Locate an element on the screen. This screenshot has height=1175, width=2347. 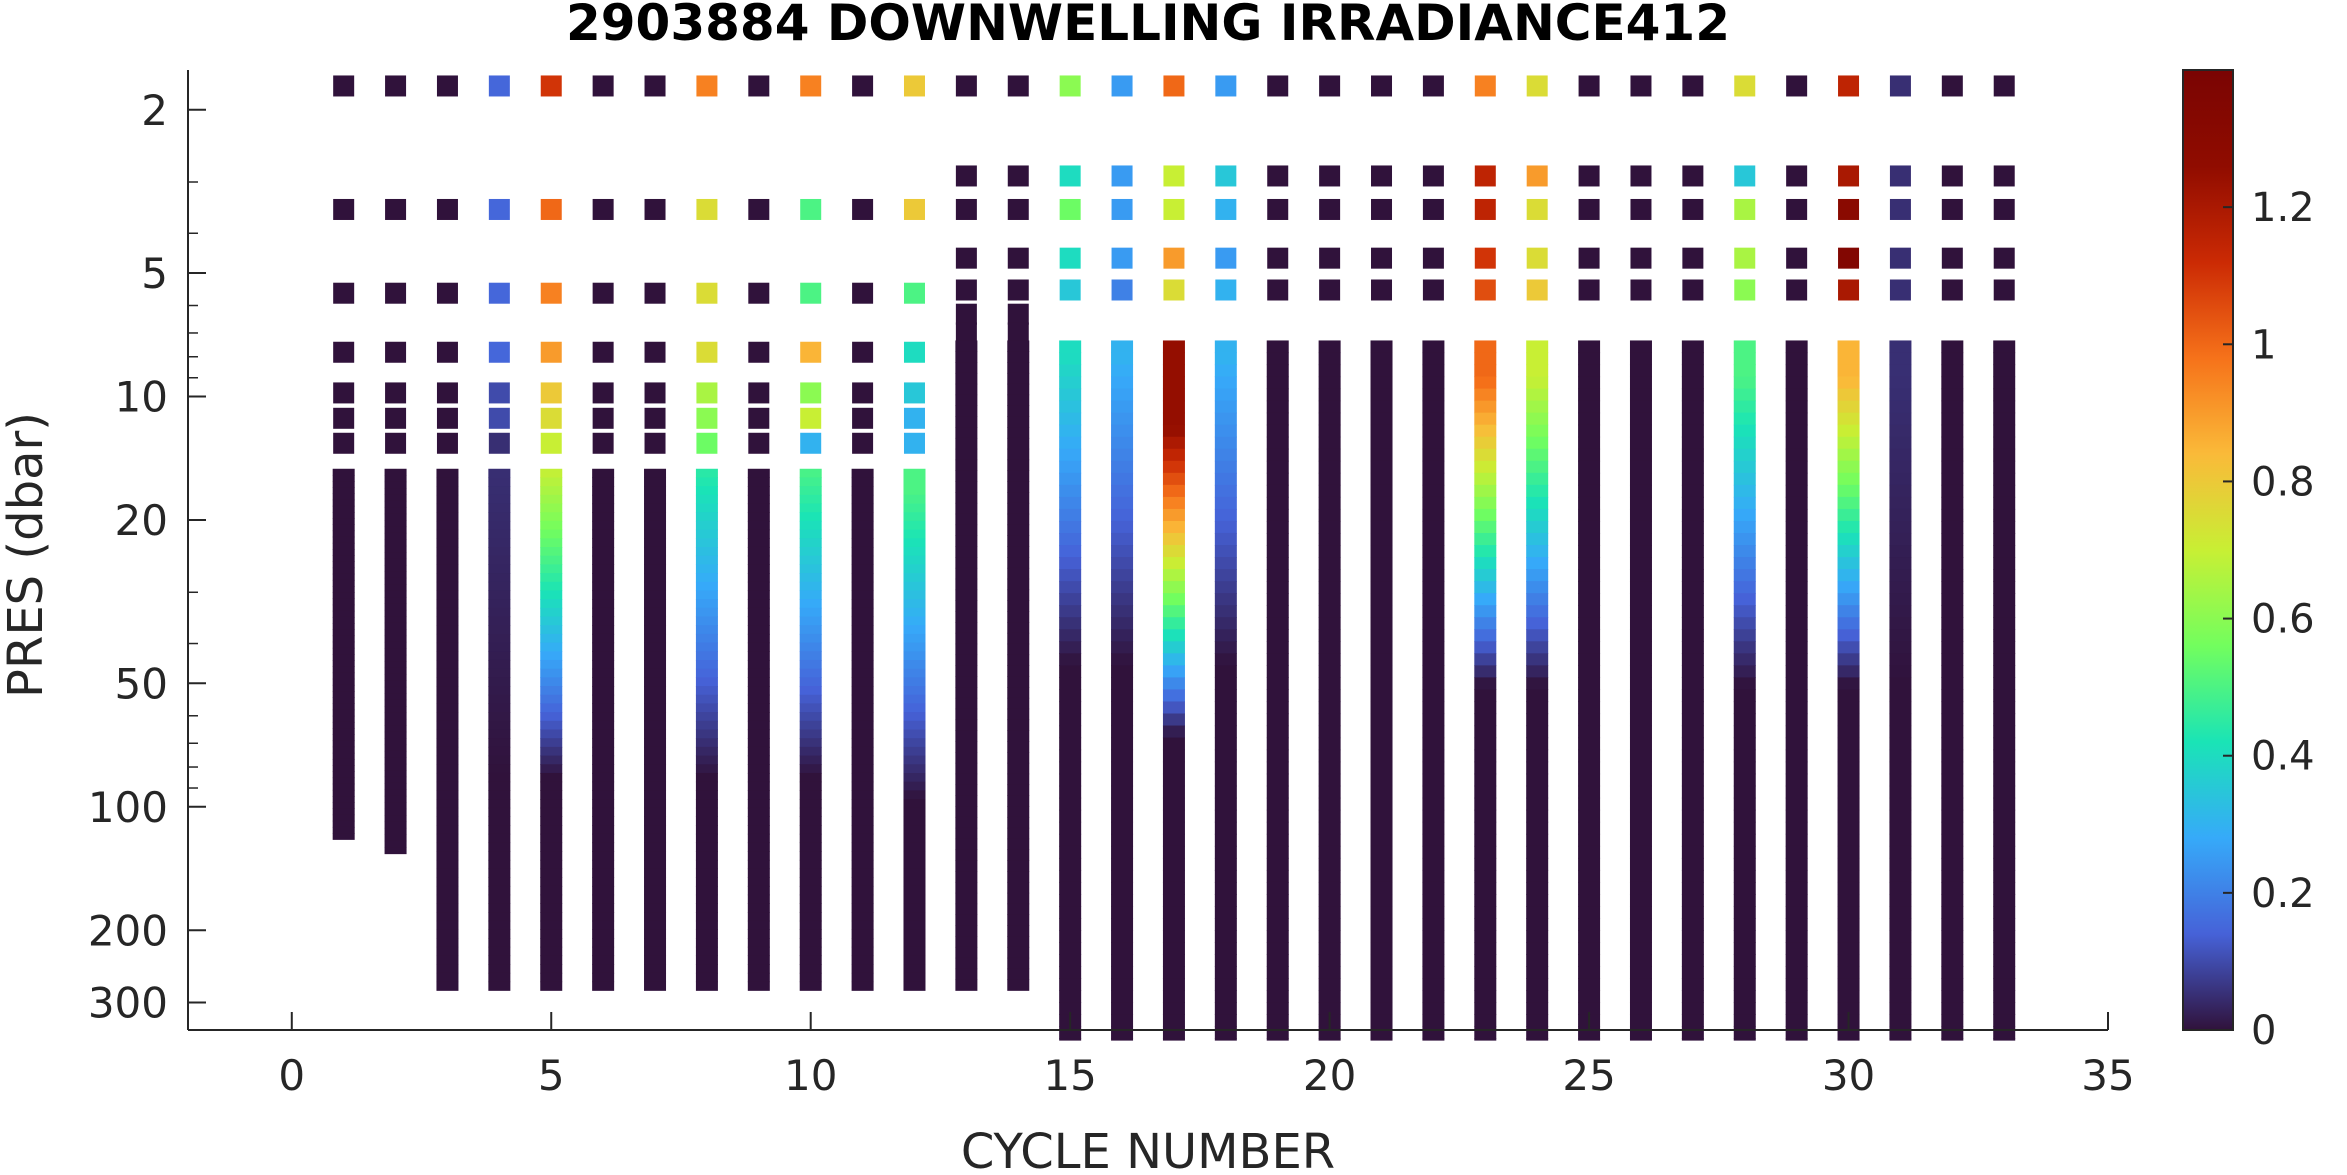
x-tick-label: 25 is located at coordinates (1588, 1075).